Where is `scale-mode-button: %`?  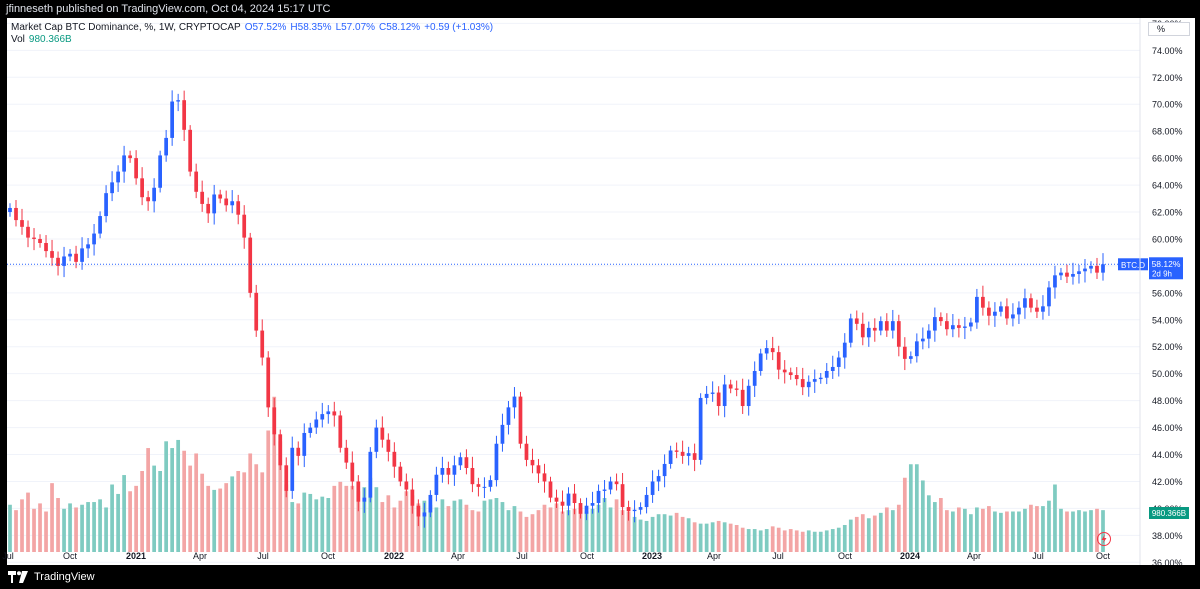 scale-mode-button: % is located at coordinates (1169, 29).